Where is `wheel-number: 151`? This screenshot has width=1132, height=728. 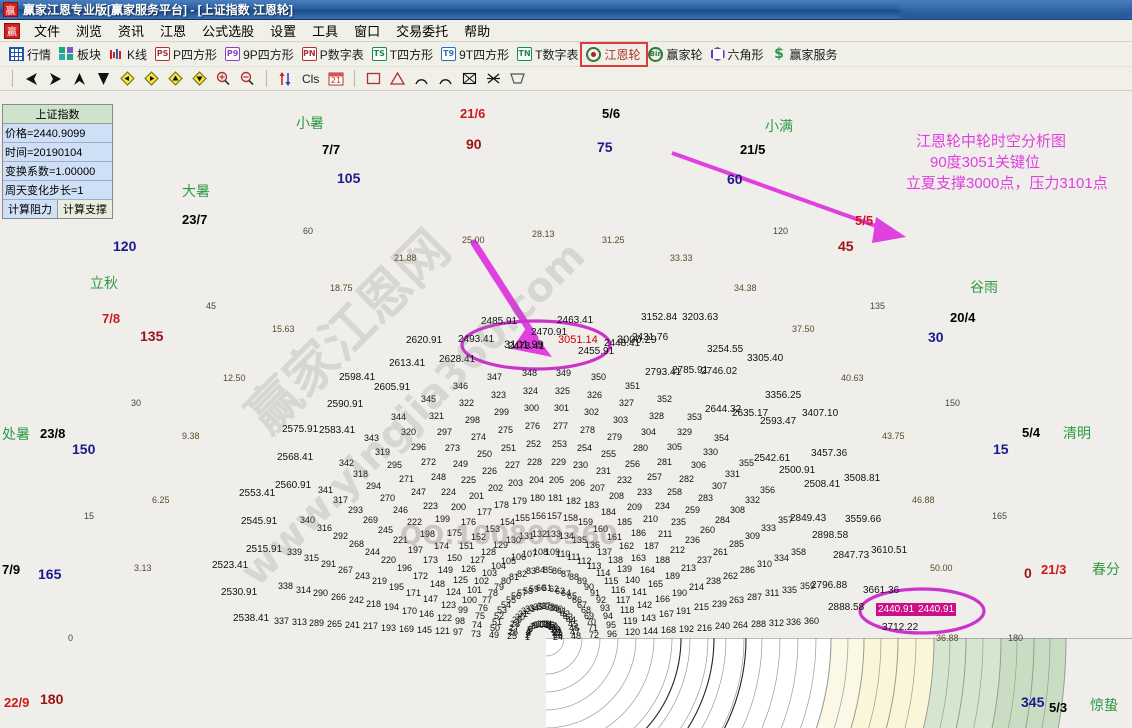
wheel-number: 151 is located at coordinates (467, 546).